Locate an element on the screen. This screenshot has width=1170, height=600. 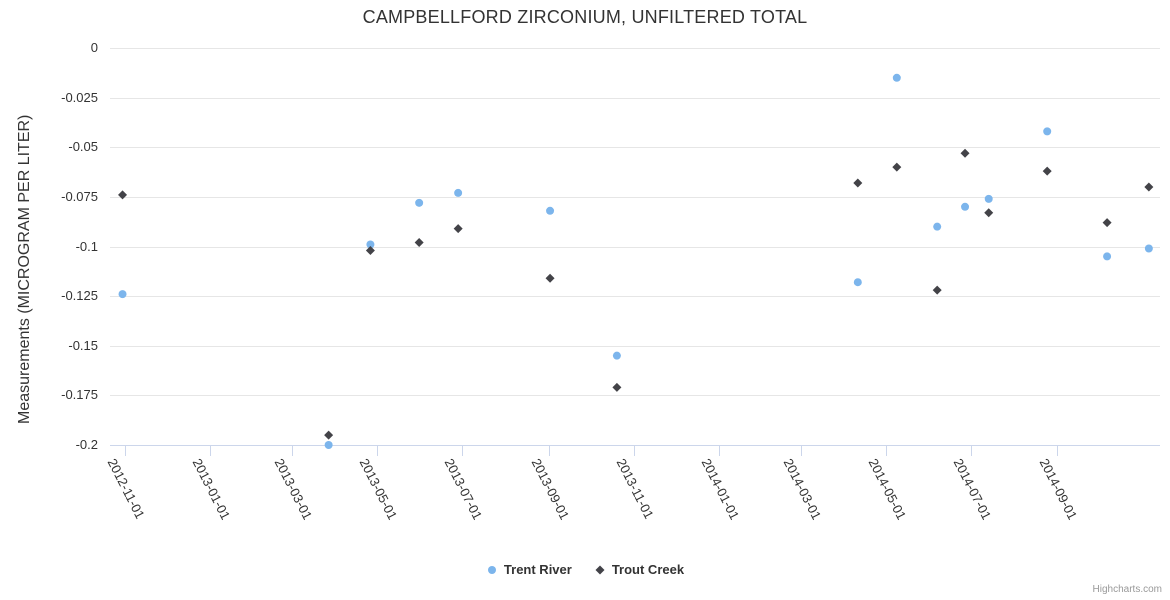
legend-item-trout-creek: Trout Creek is located at coordinates (639, 569).